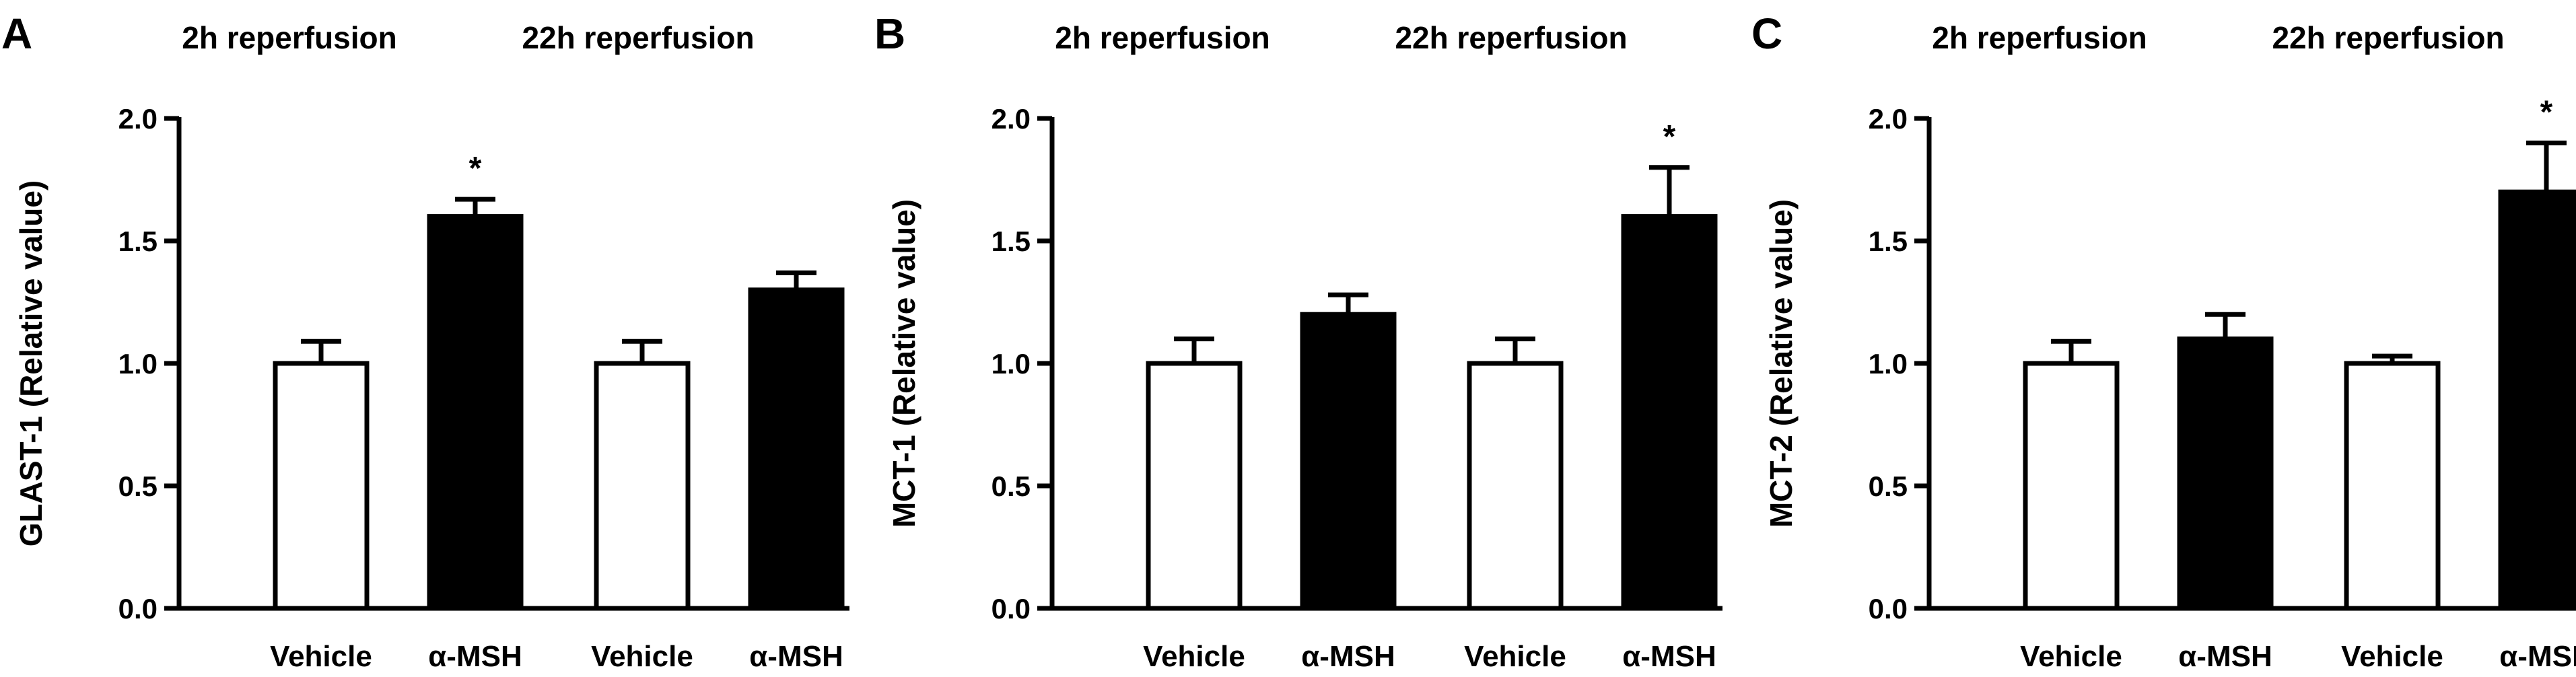 The image size is (2576, 677). What do you see at coordinates (30, 363) in the screenshot?
I see `y-axis-label: GLAST-1 (Relative value)` at bounding box center [30, 363].